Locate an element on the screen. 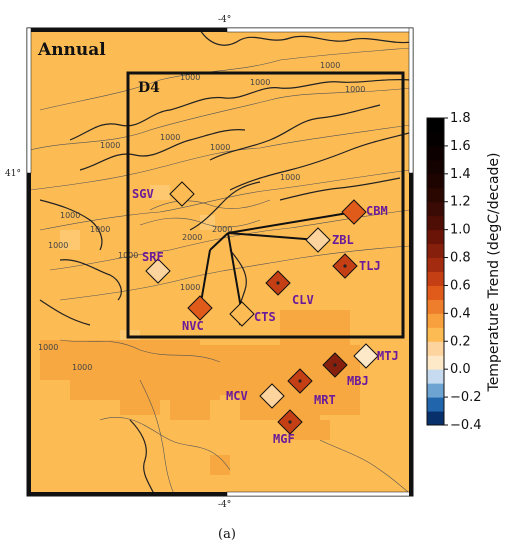 Image resolution: width=514 pixels, height=550 pixels. station-srf: SRF is located at coordinates (156, 267).